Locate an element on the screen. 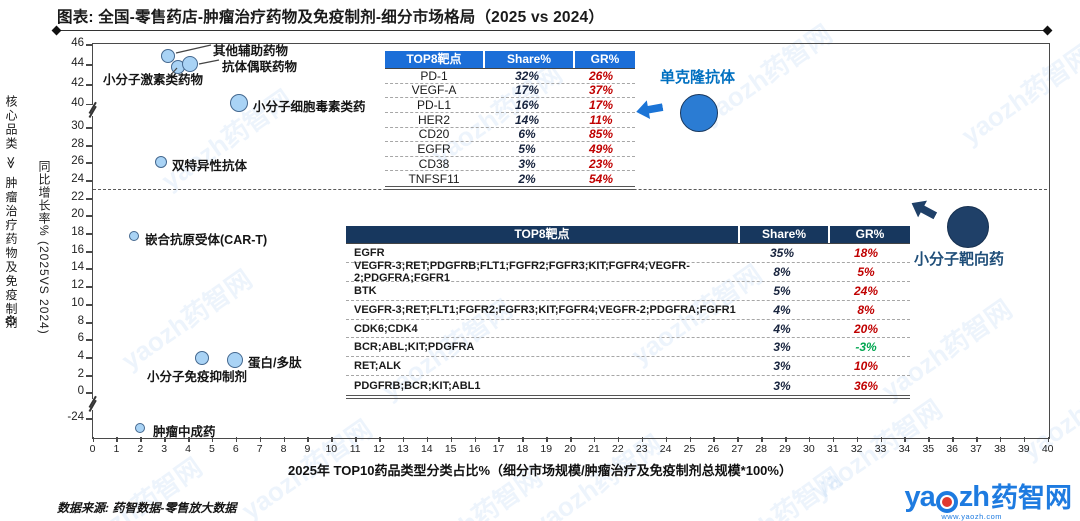  y-tick-label: 24 is located at coordinates (77, 179).